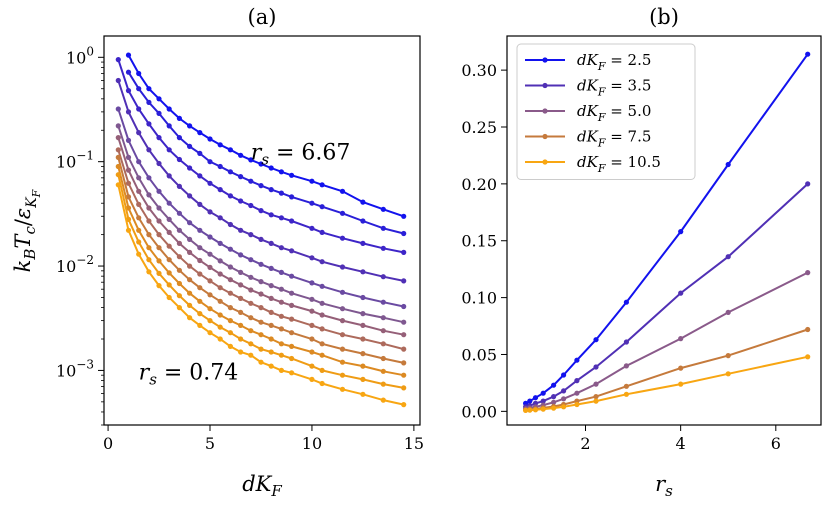  Describe the element at coordinates (588, 62) in the screenshot. I see `legend-entry: dKF = 2.5` at that location.